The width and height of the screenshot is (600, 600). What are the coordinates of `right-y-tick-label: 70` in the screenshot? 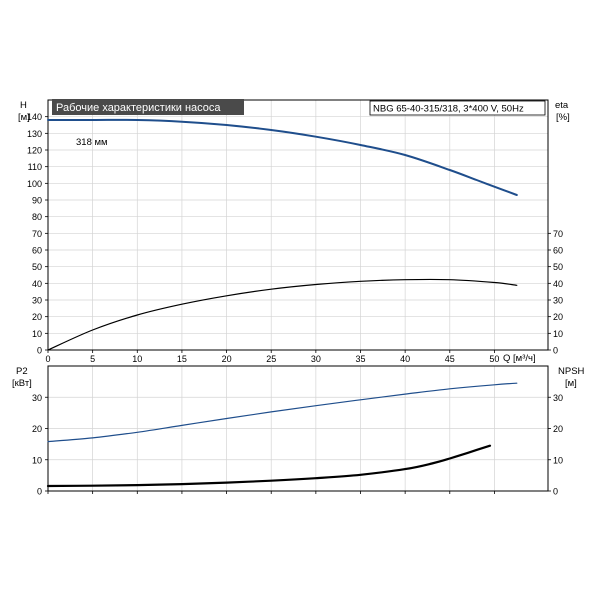 It's located at (558, 234).